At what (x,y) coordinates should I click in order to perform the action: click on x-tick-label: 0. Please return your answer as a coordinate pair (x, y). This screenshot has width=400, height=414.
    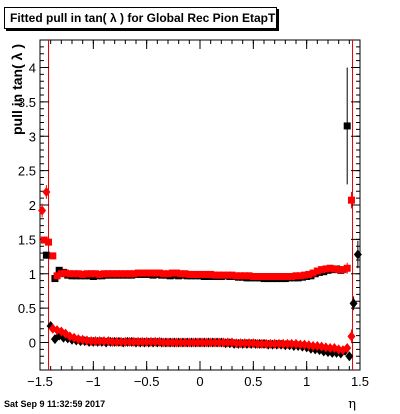
    Looking at the image, I should click on (199, 381).